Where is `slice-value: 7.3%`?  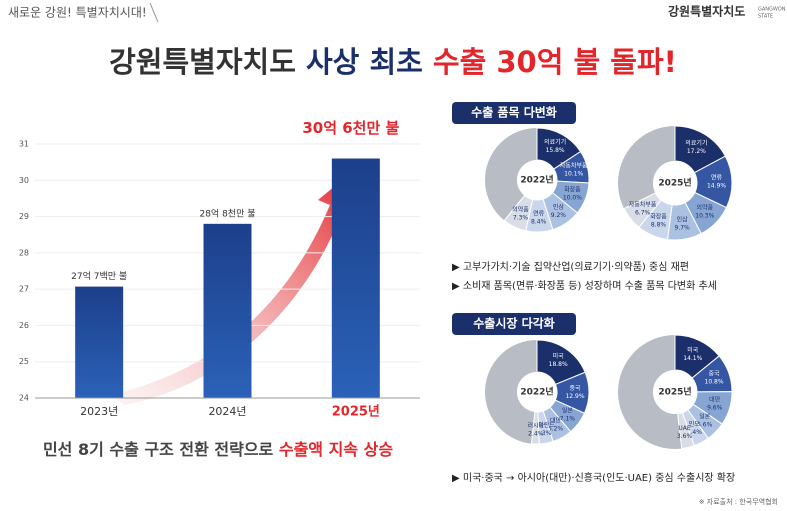
slice-value: 7.3% is located at coordinates (521, 218).